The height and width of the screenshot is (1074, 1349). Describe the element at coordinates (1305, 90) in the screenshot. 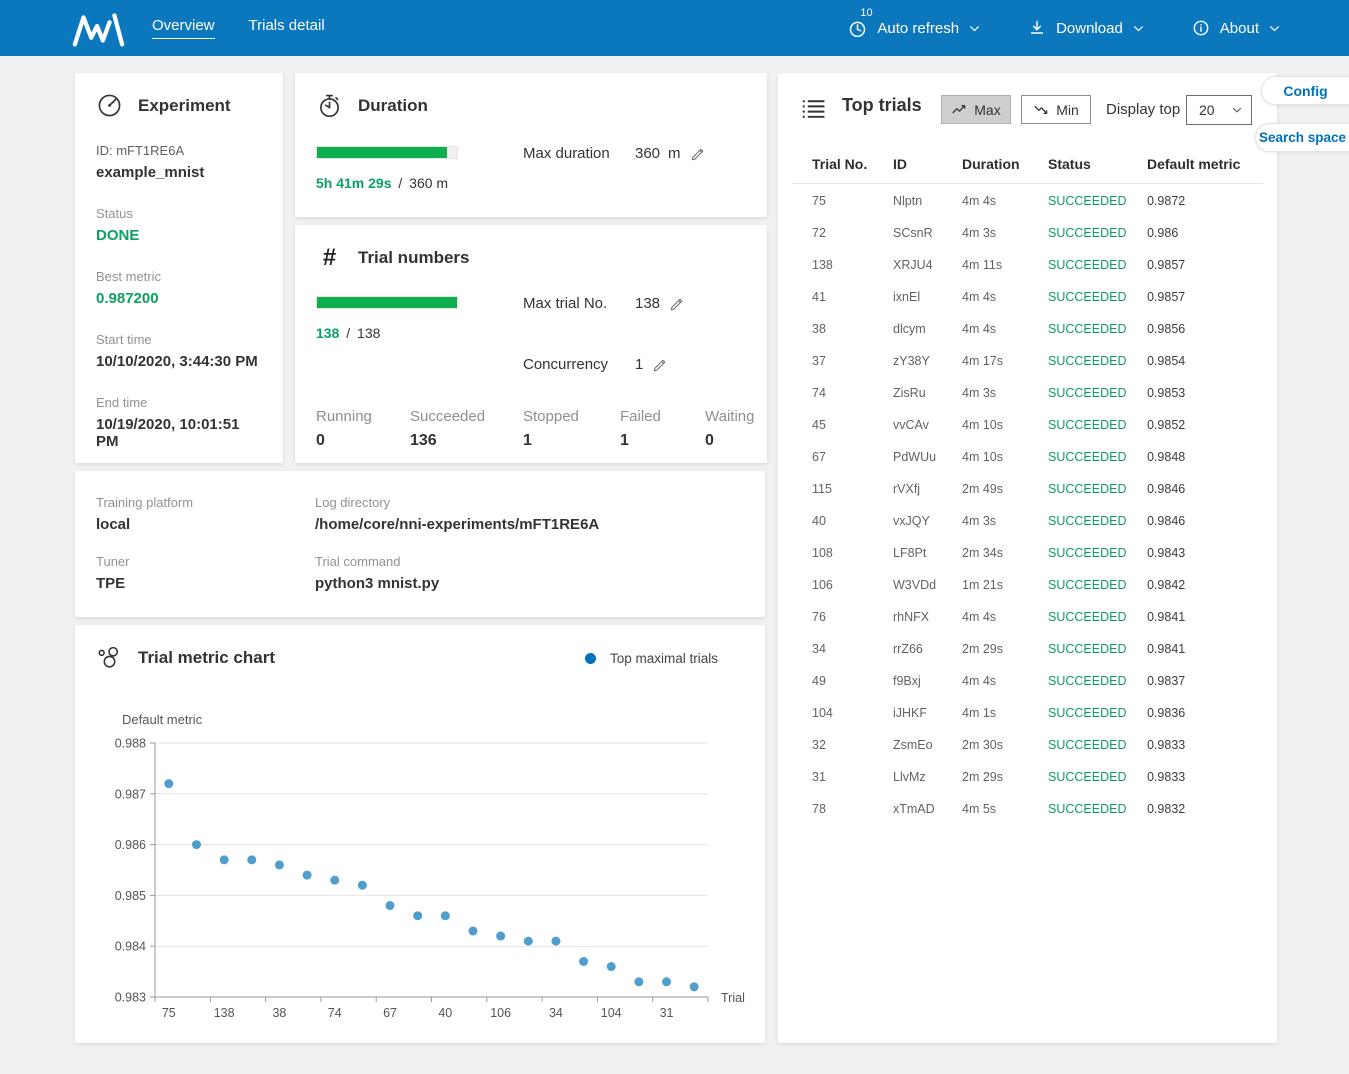

I see `config-button: Config` at that location.